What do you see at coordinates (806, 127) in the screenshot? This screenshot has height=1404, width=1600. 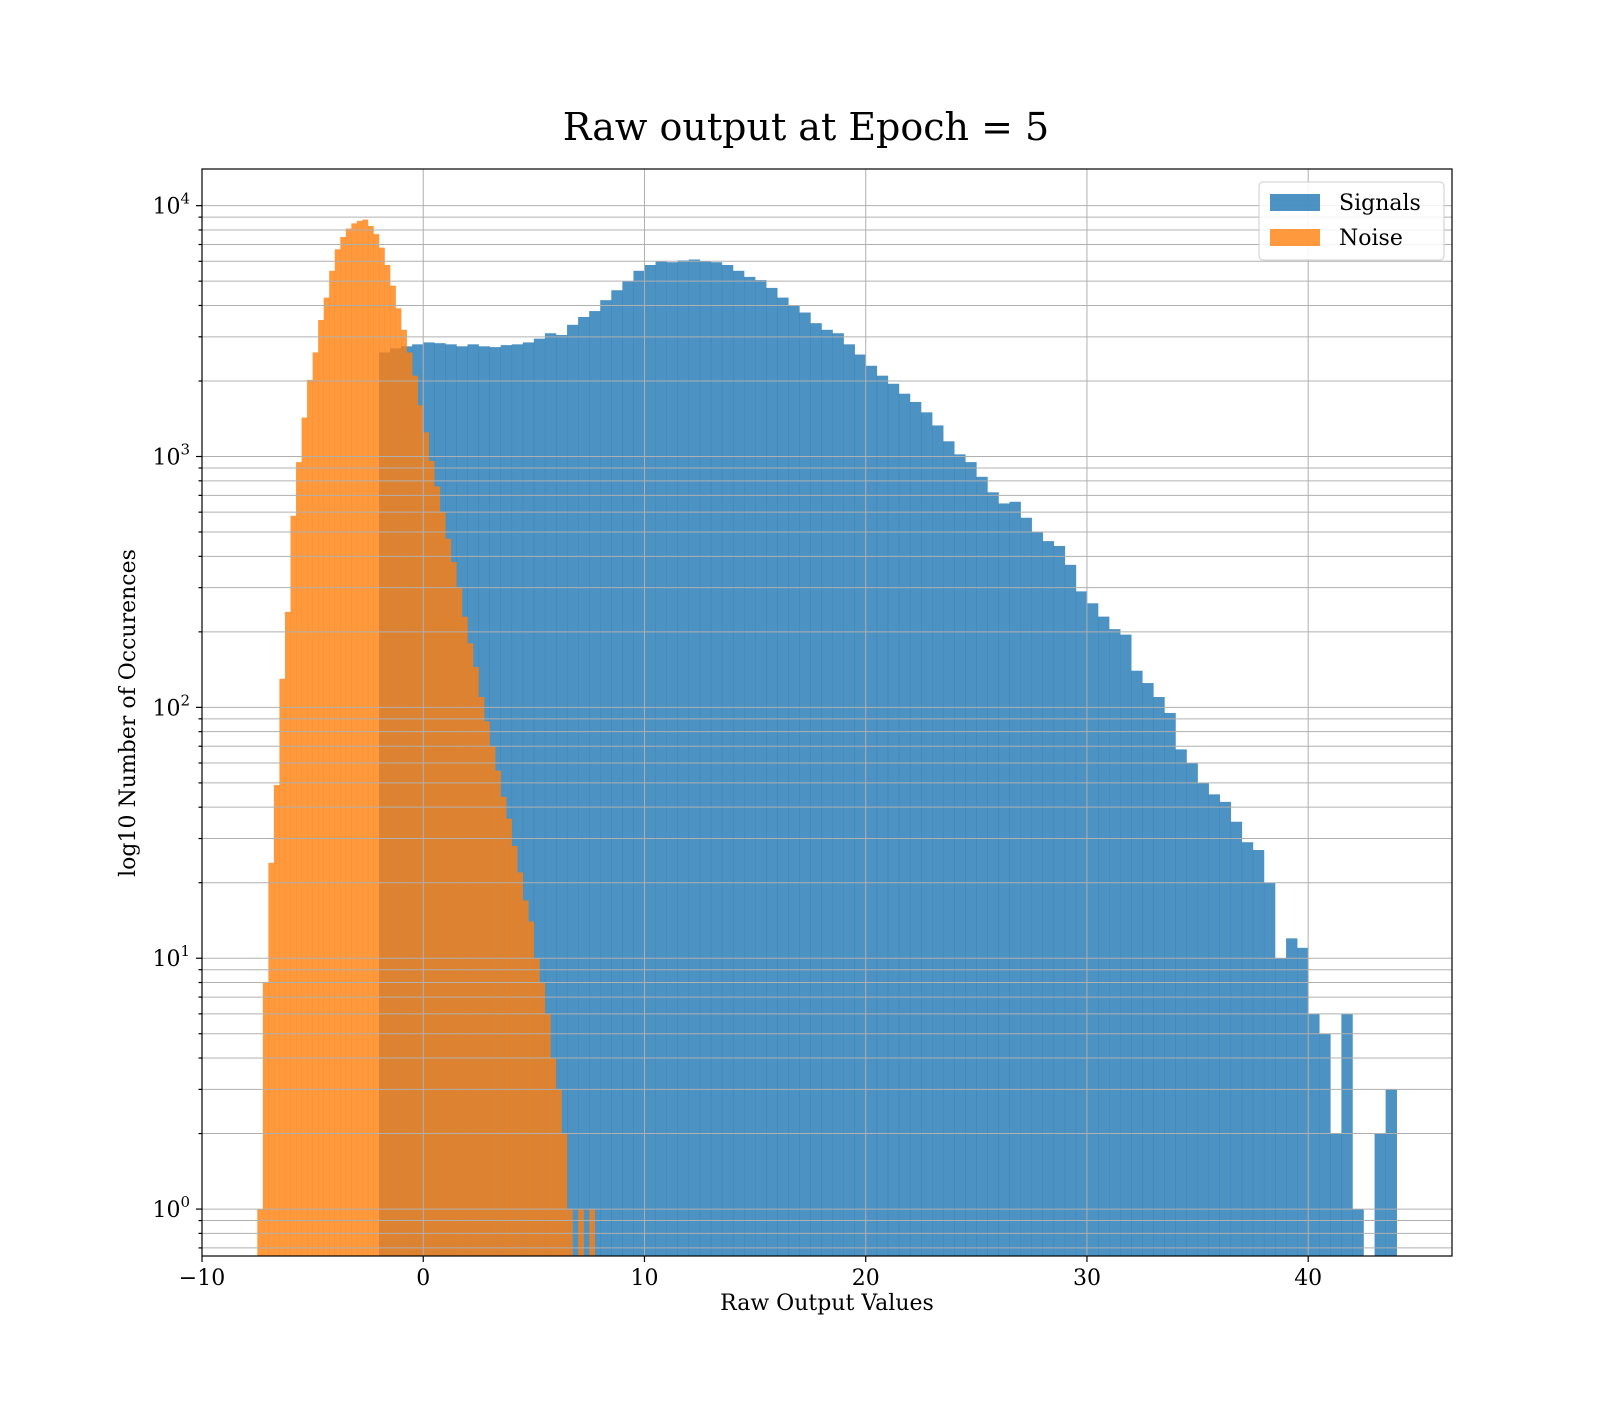 I see `chart-title: Raw output at Epoch = 5` at bounding box center [806, 127].